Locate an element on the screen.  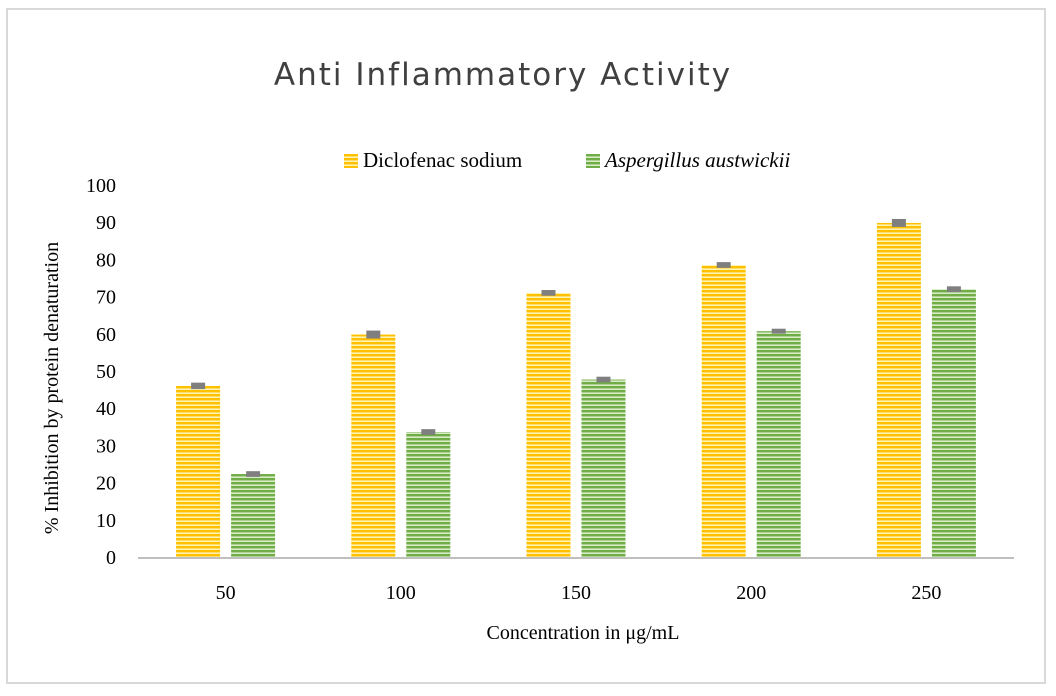
x-tick-label: 250 is located at coordinates (926, 593).